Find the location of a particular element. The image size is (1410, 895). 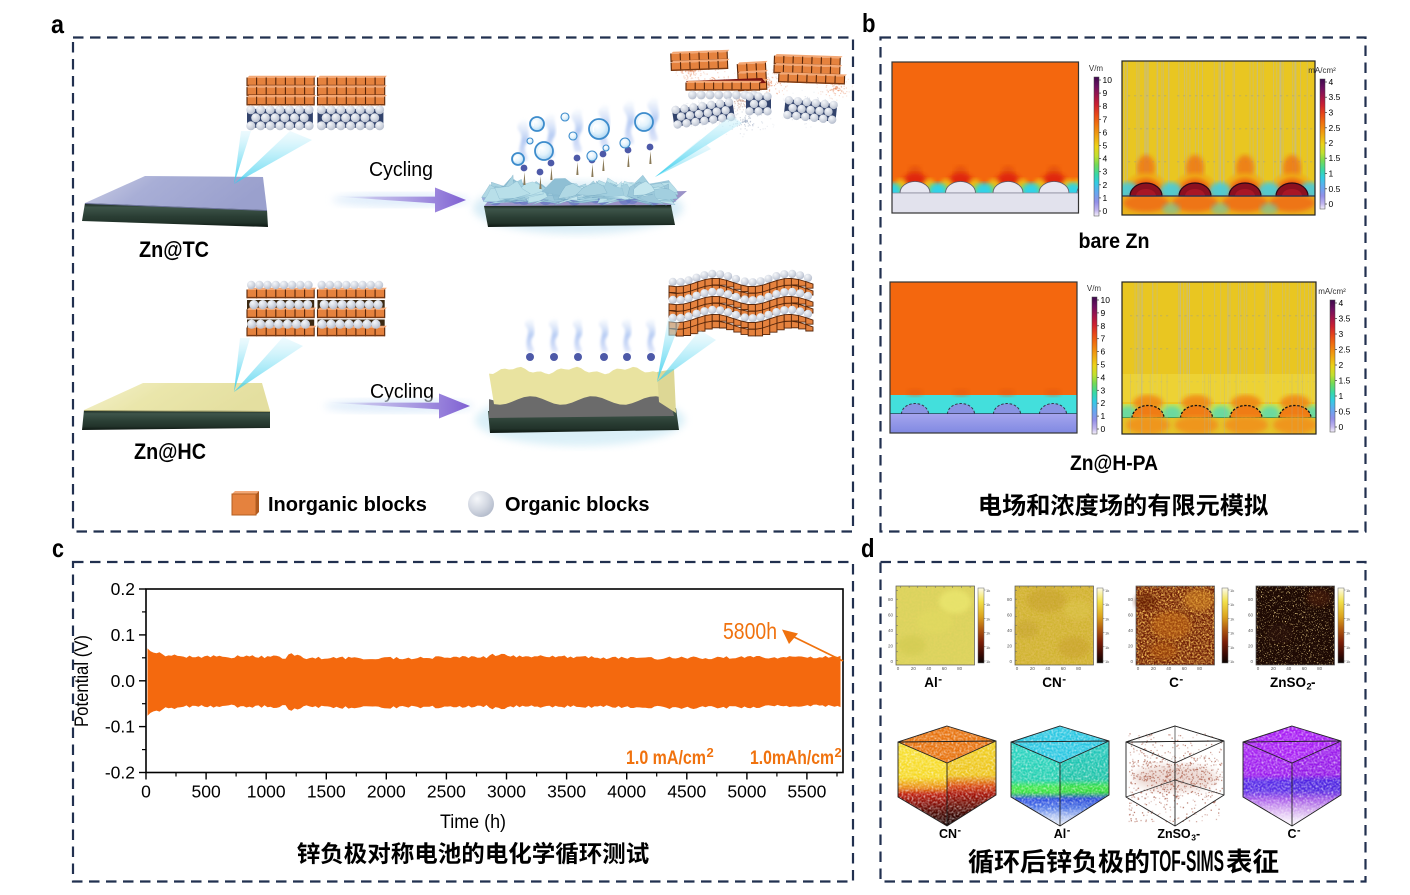

svg-text: 1000 is located at coordinates (266, 792).